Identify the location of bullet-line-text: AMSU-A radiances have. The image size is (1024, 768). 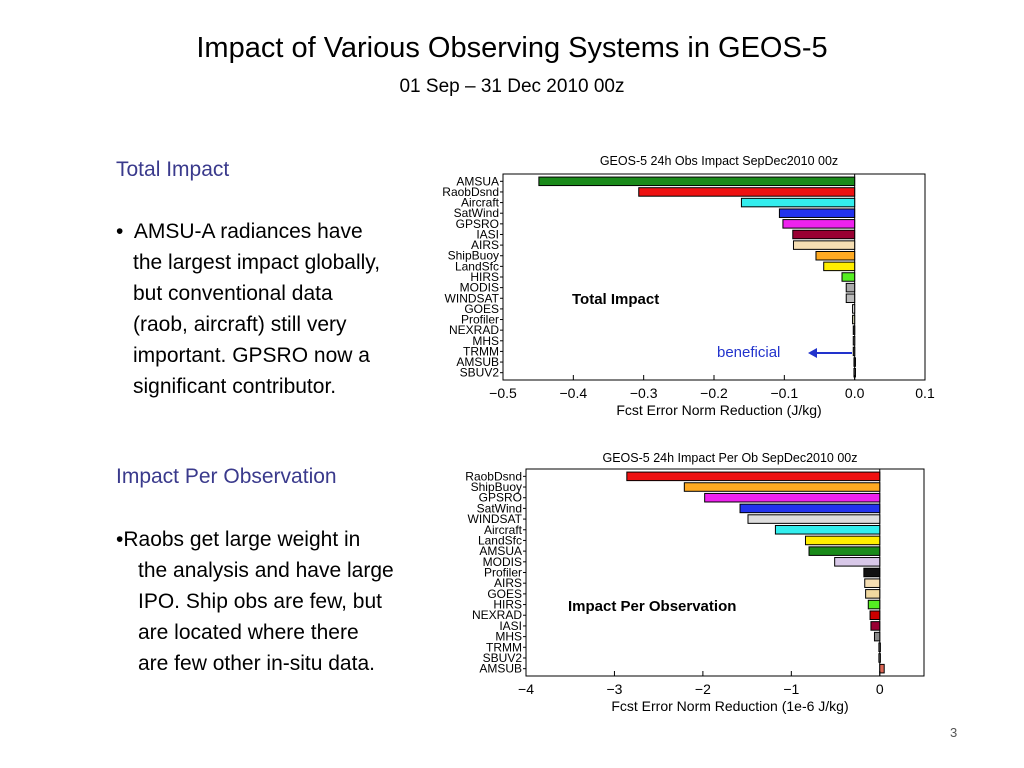
(248, 231).